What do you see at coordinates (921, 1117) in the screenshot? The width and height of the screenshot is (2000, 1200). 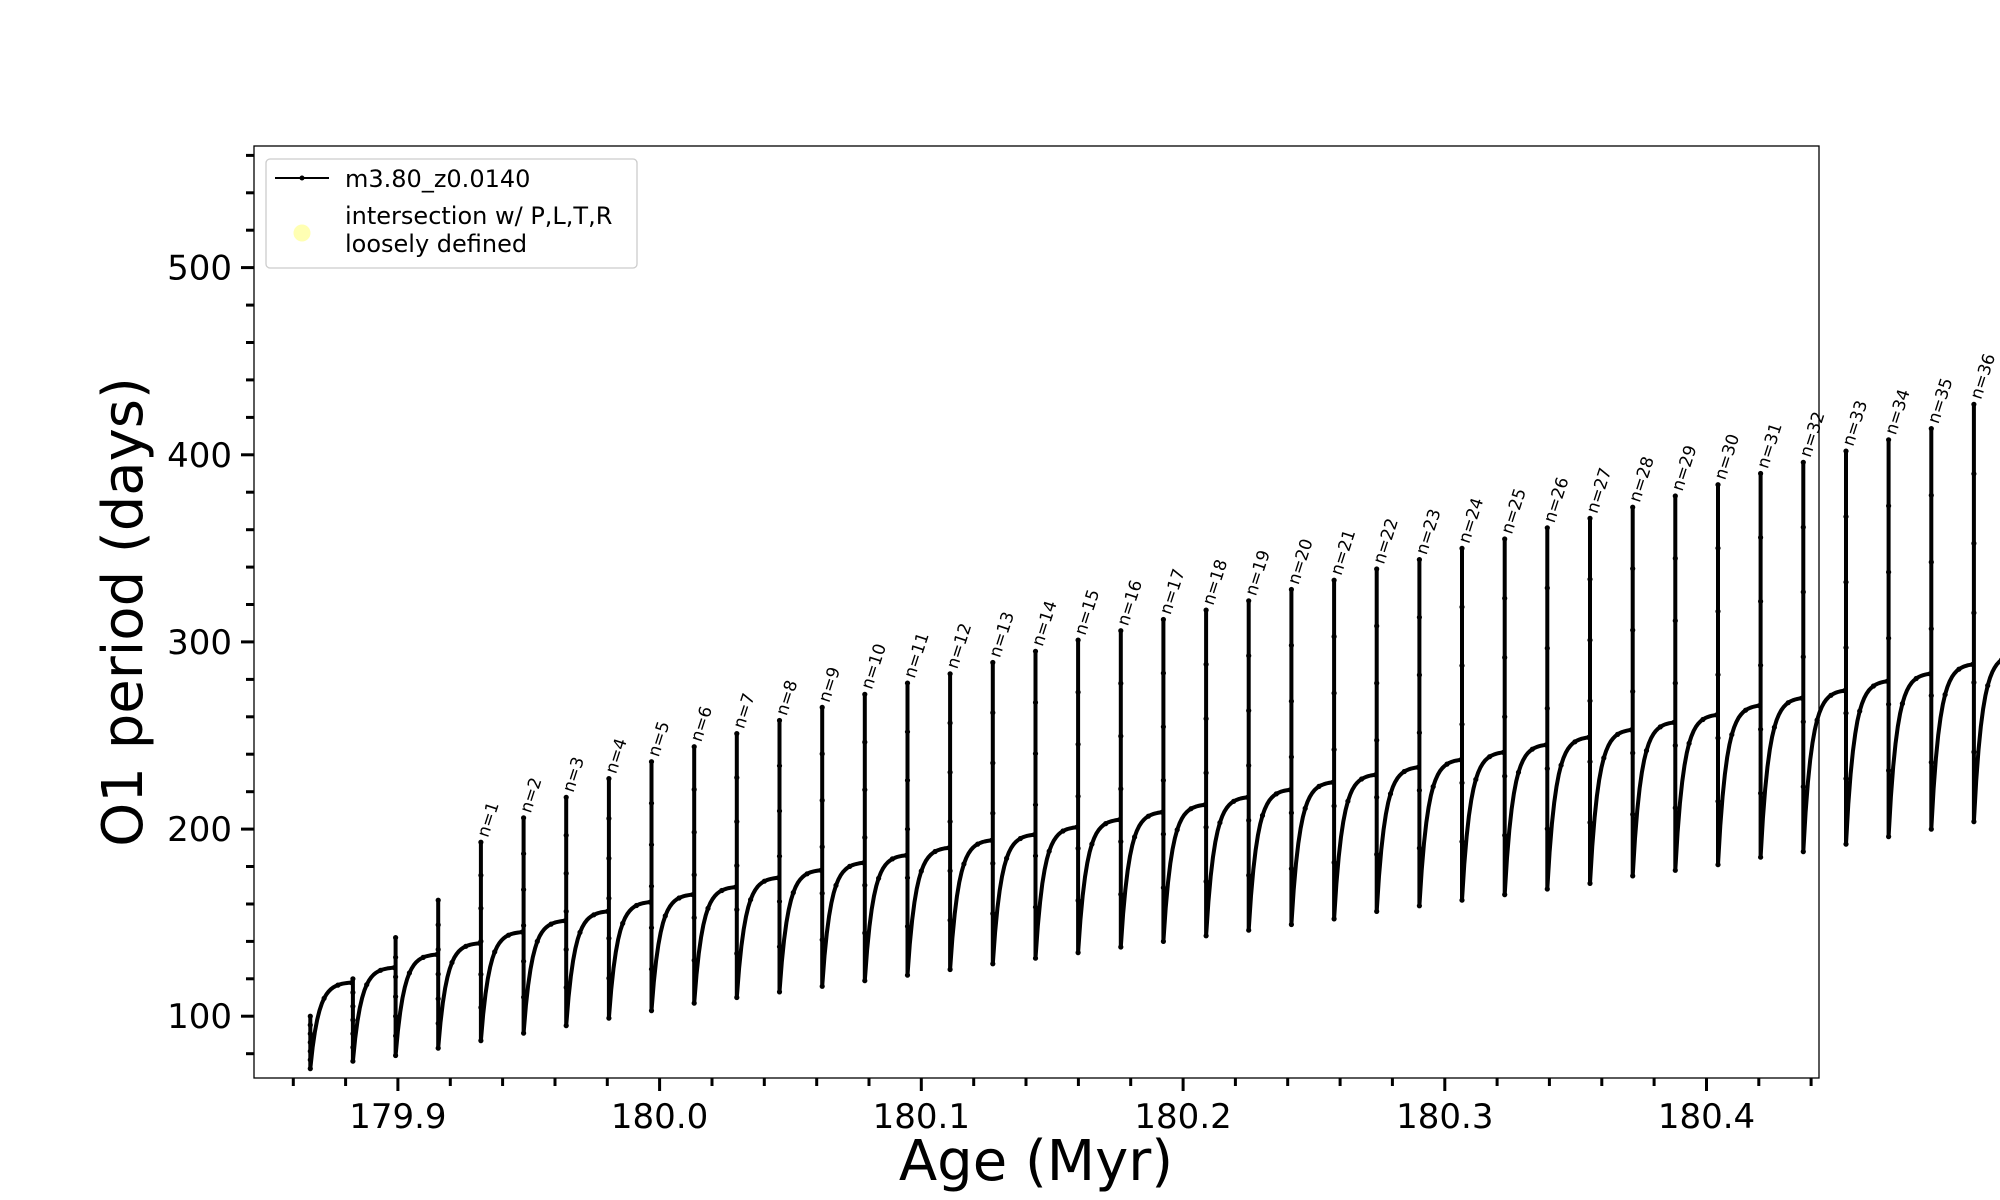 I see `x-tick-label: 180.1` at bounding box center [921, 1117].